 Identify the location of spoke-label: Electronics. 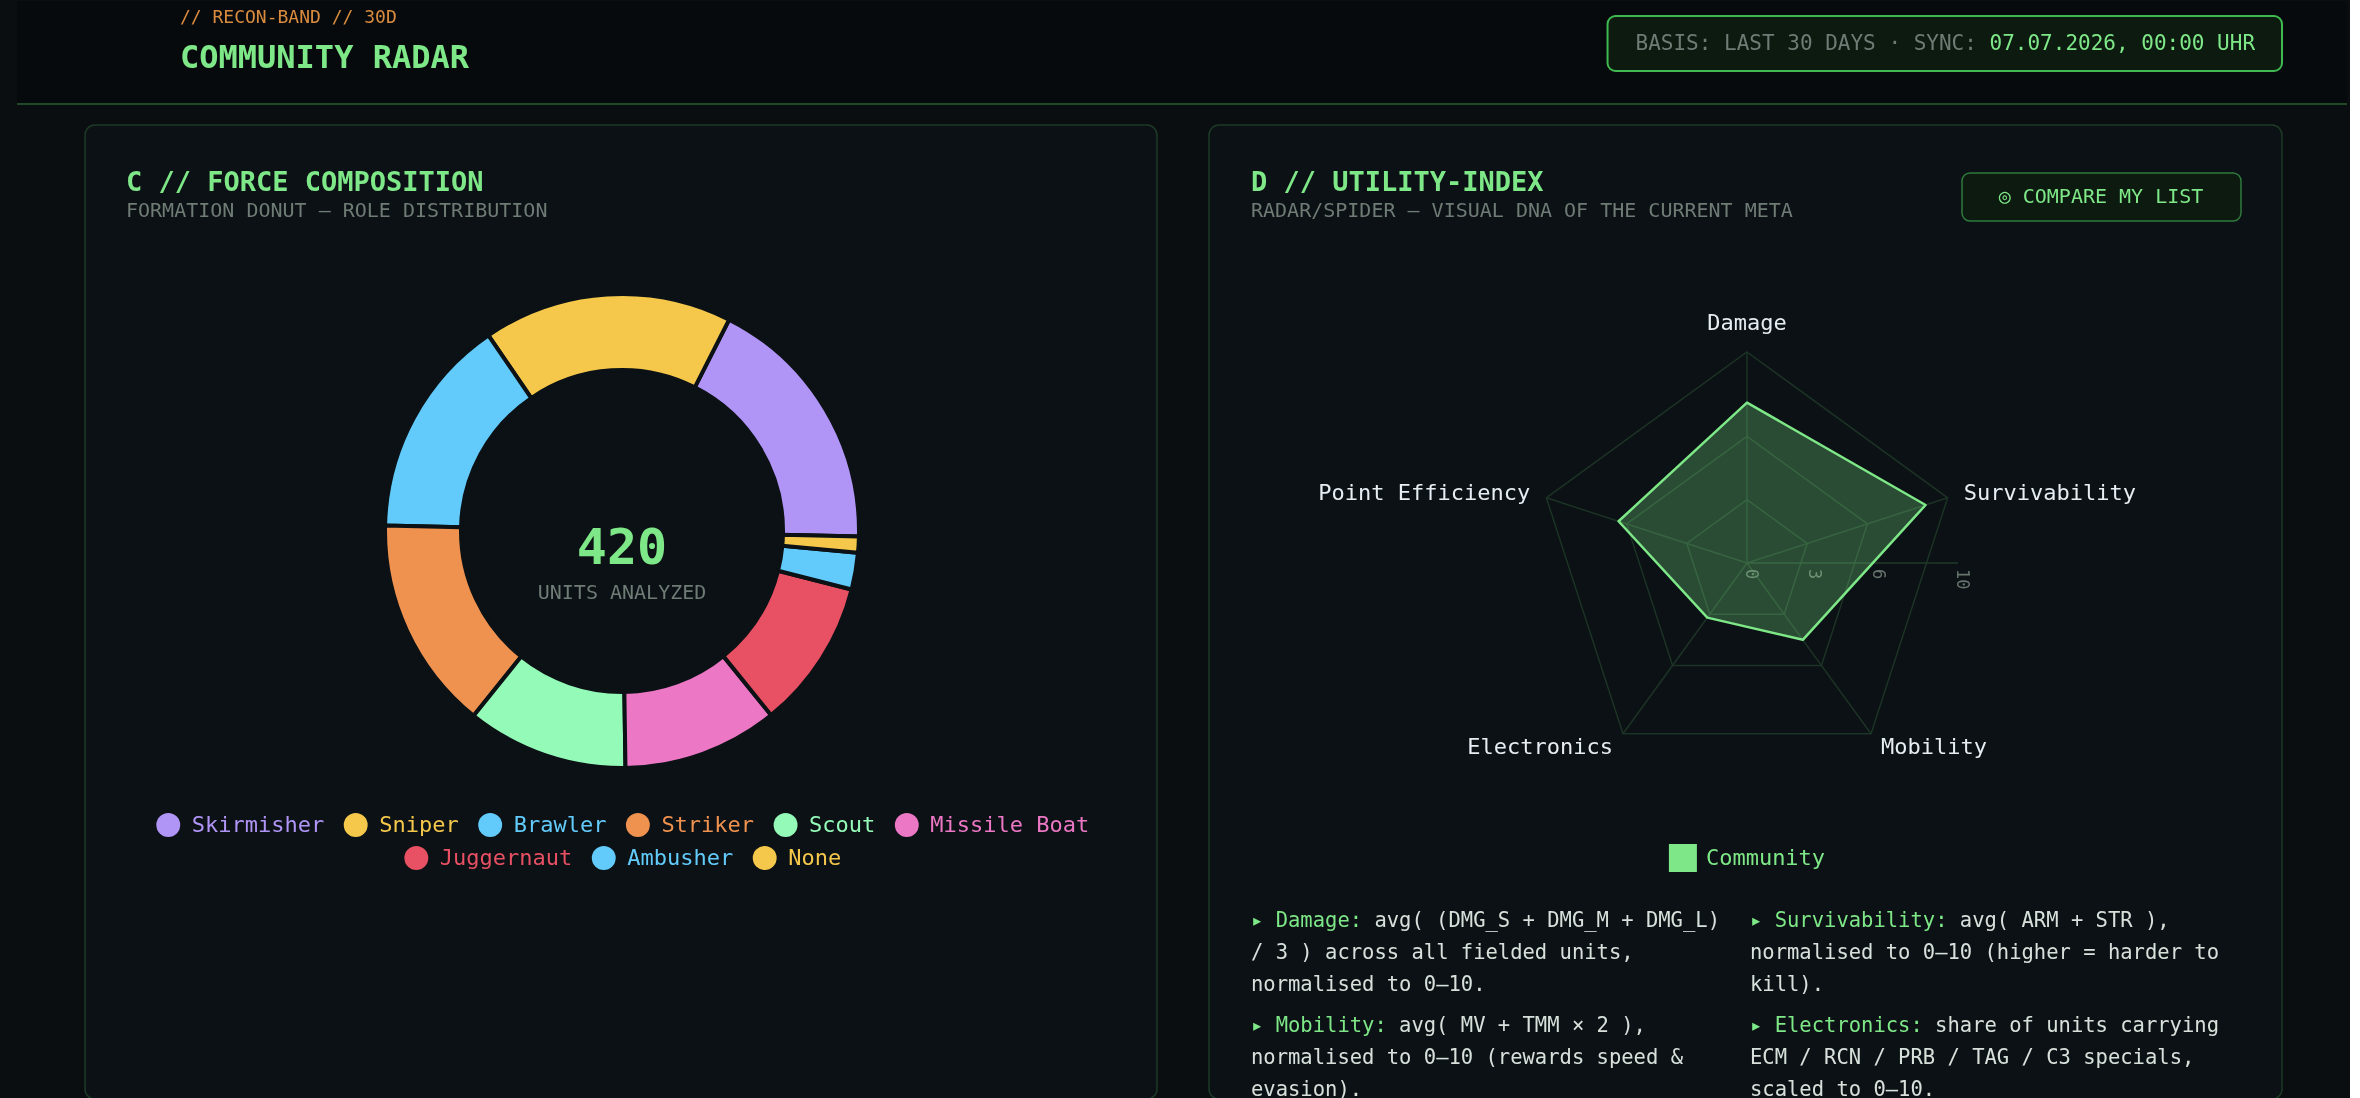
(1540, 747).